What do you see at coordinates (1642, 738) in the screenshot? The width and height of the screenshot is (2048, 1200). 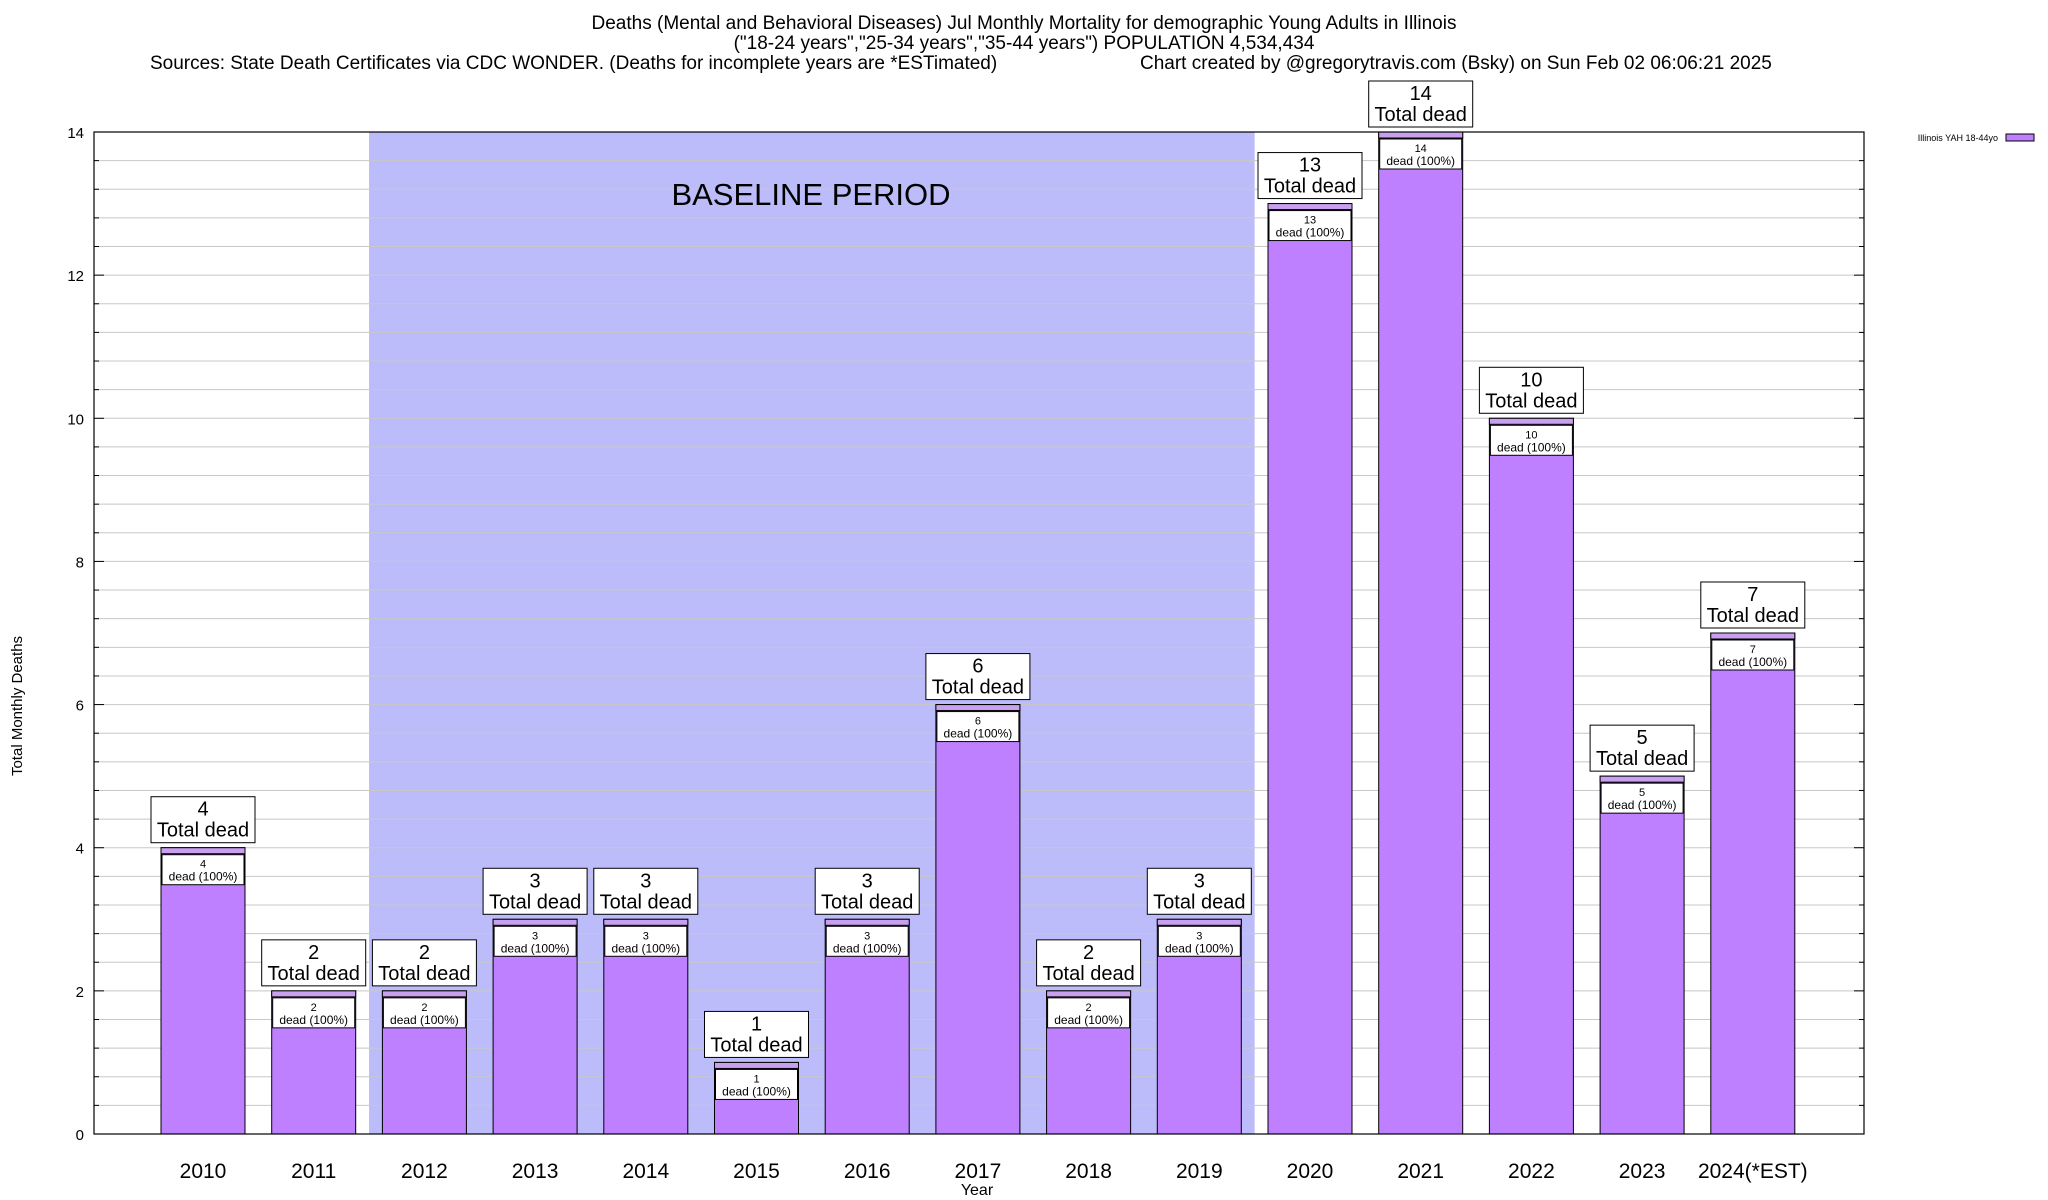 I see `bar-total-value: 5` at bounding box center [1642, 738].